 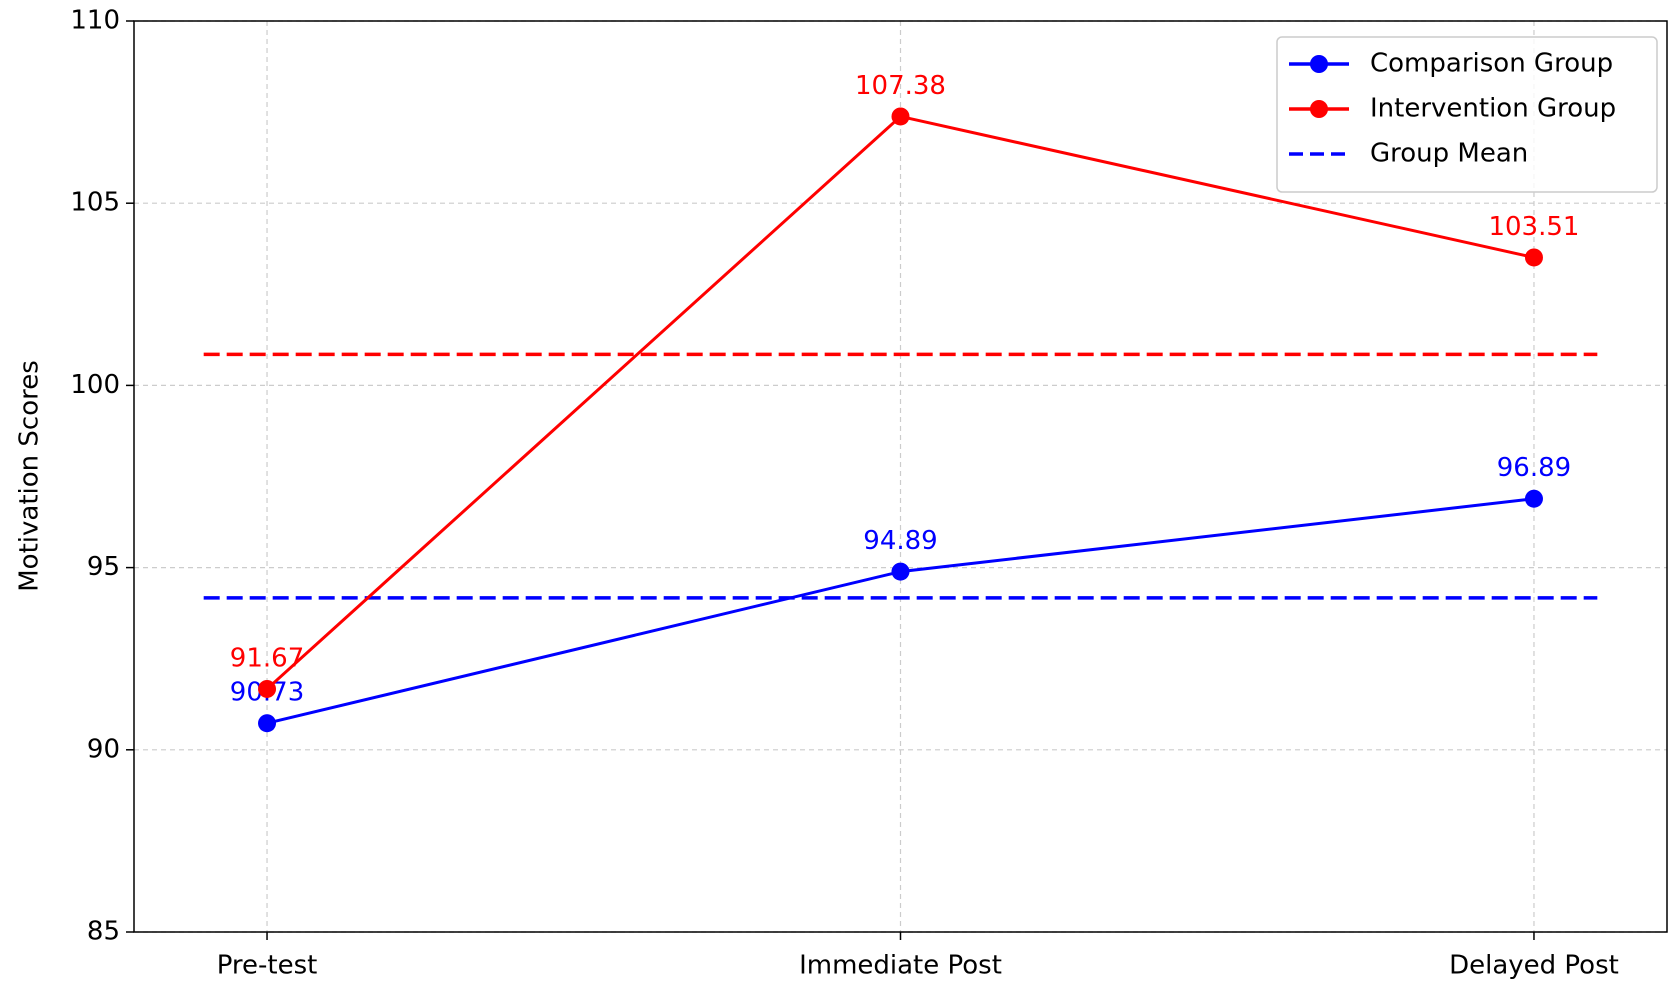 I want to click on data-label: 107.38, so click(x=900, y=86).